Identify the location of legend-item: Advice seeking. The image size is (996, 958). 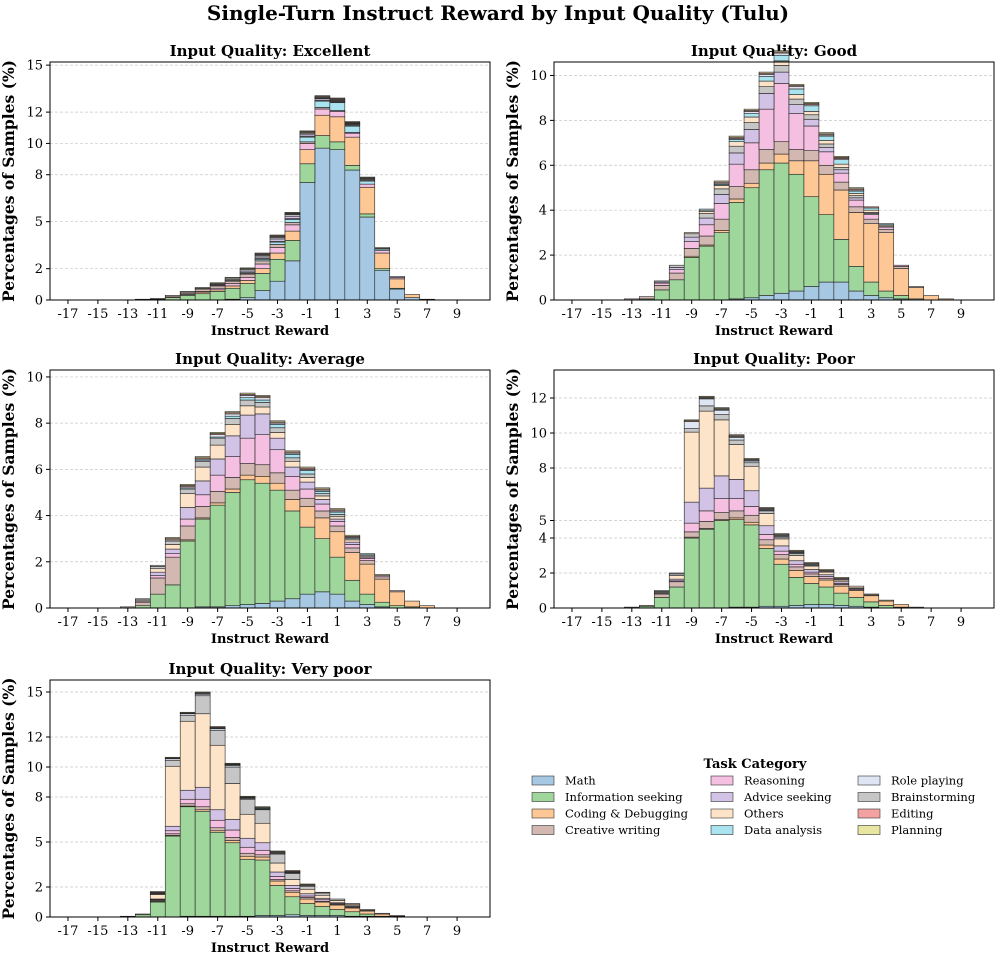
(771, 797).